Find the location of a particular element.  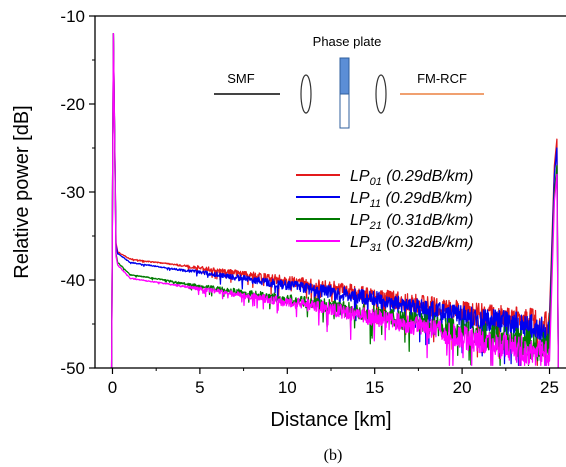

x-tick-label: 25 is located at coordinates (549, 387).